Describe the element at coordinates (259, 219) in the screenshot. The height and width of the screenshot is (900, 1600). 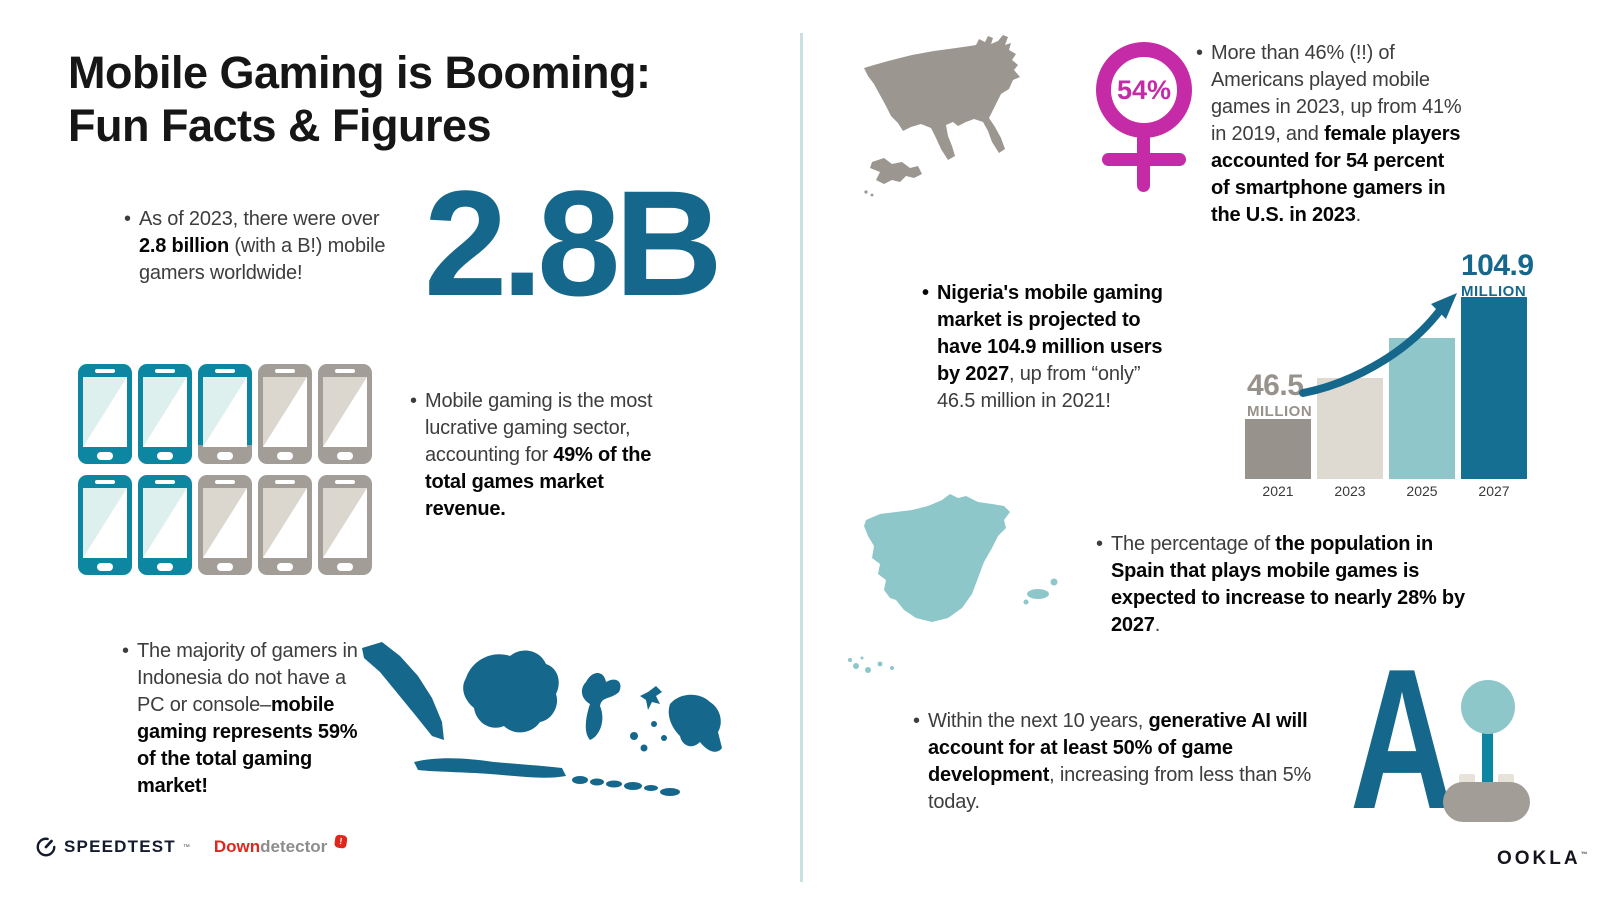
I see `fact-gamers-text: As of 2023, there were over` at that location.